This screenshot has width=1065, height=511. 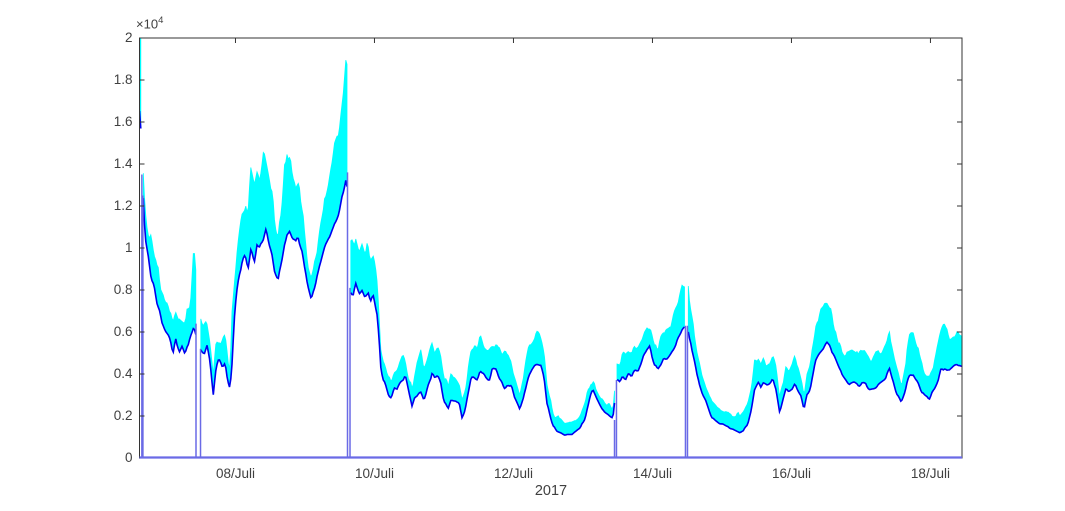 What do you see at coordinates (161, 20) in the screenshot?
I see `y-axis-multiplier-exponent: 4` at bounding box center [161, 20].